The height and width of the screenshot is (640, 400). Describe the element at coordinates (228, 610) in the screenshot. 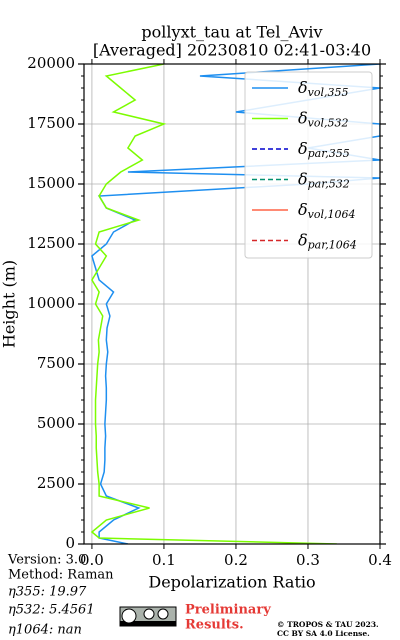

I see `notice: Preliminary` at that location.